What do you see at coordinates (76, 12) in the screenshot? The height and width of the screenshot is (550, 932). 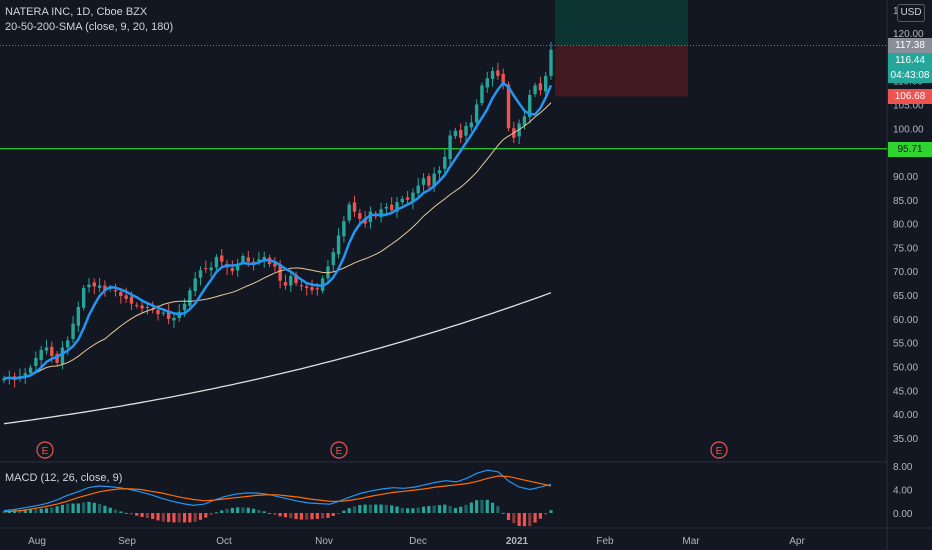 I see `symbol-legend: NATERA INC, 1D, Cboe BZX` at bounding box center [76, 12].